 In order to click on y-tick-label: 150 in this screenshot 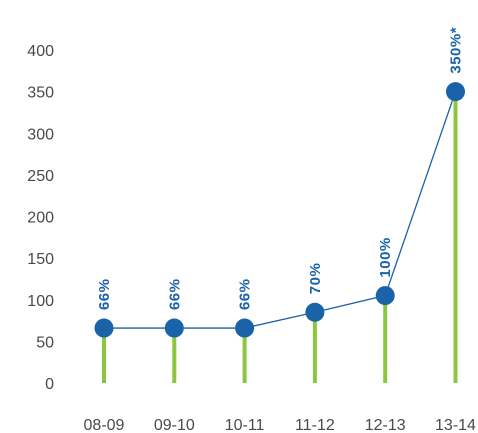, I will do `click(40, 259)`.